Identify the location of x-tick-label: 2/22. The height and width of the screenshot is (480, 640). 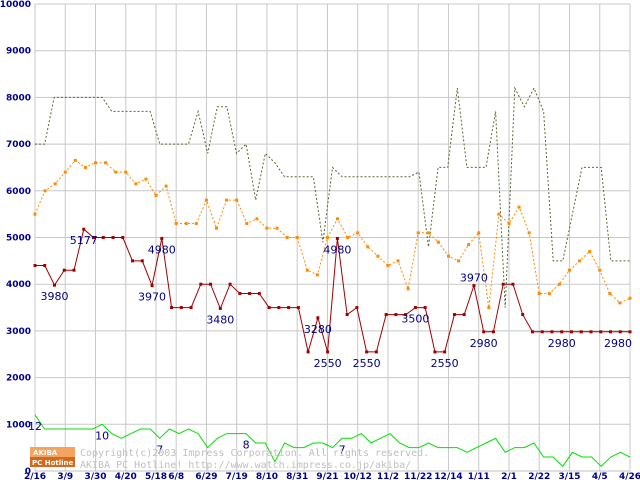
(539, 476).